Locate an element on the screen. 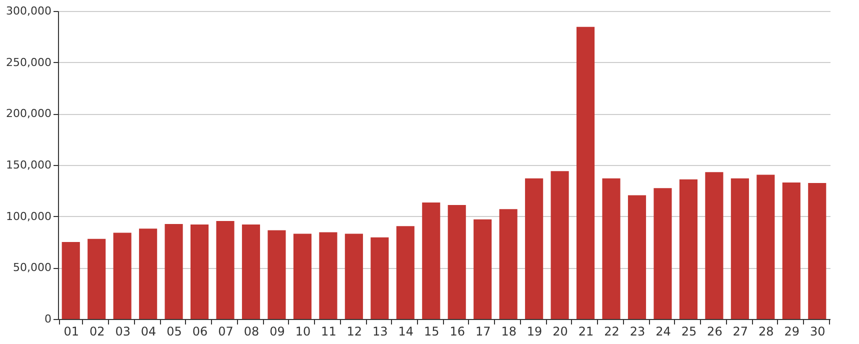 This screenshot has height=344, width=859. x-tick-label: 21 is located at coordinates (586, 331).